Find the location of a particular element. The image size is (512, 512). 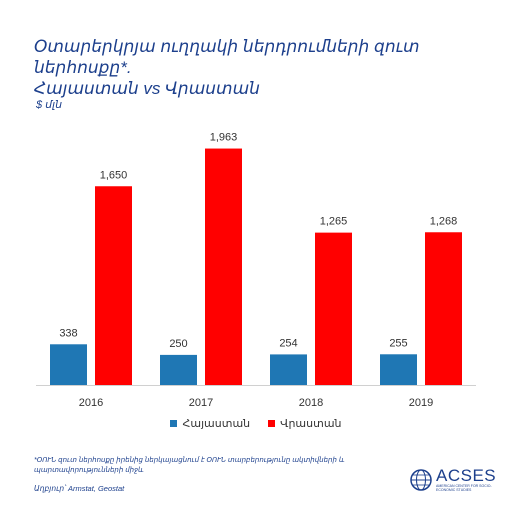

bar-georgia-2017 is located at coordinates (223, 266).